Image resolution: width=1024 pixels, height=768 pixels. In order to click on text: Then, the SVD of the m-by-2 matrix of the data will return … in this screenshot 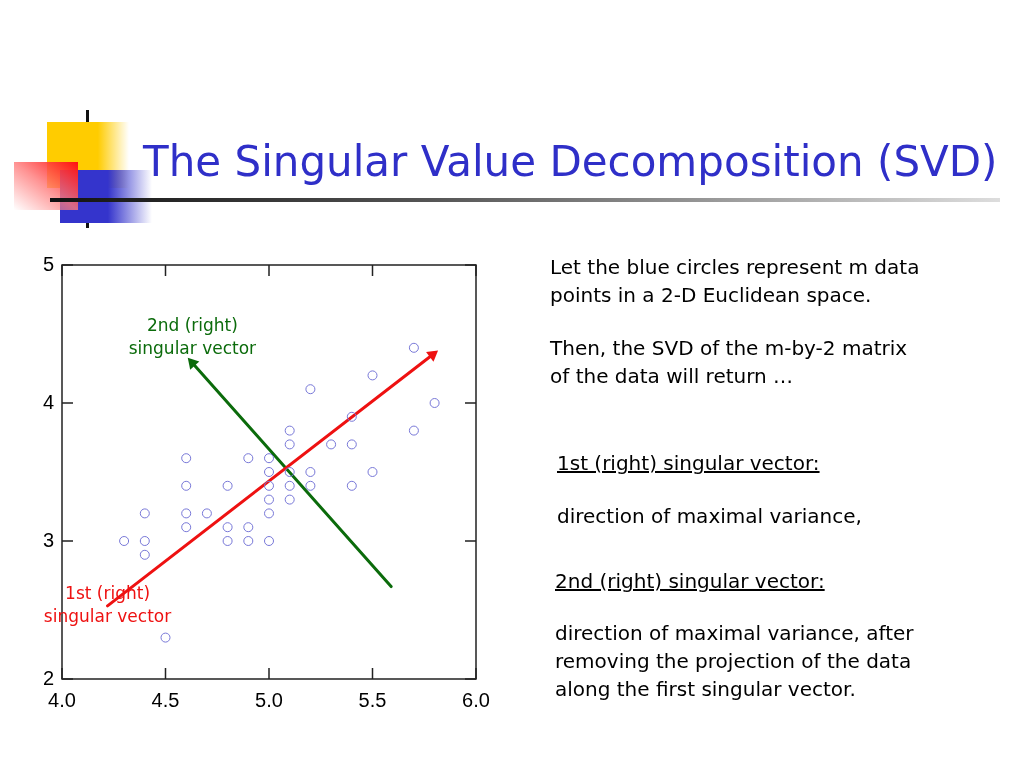, I will do `click(729, 362)`.